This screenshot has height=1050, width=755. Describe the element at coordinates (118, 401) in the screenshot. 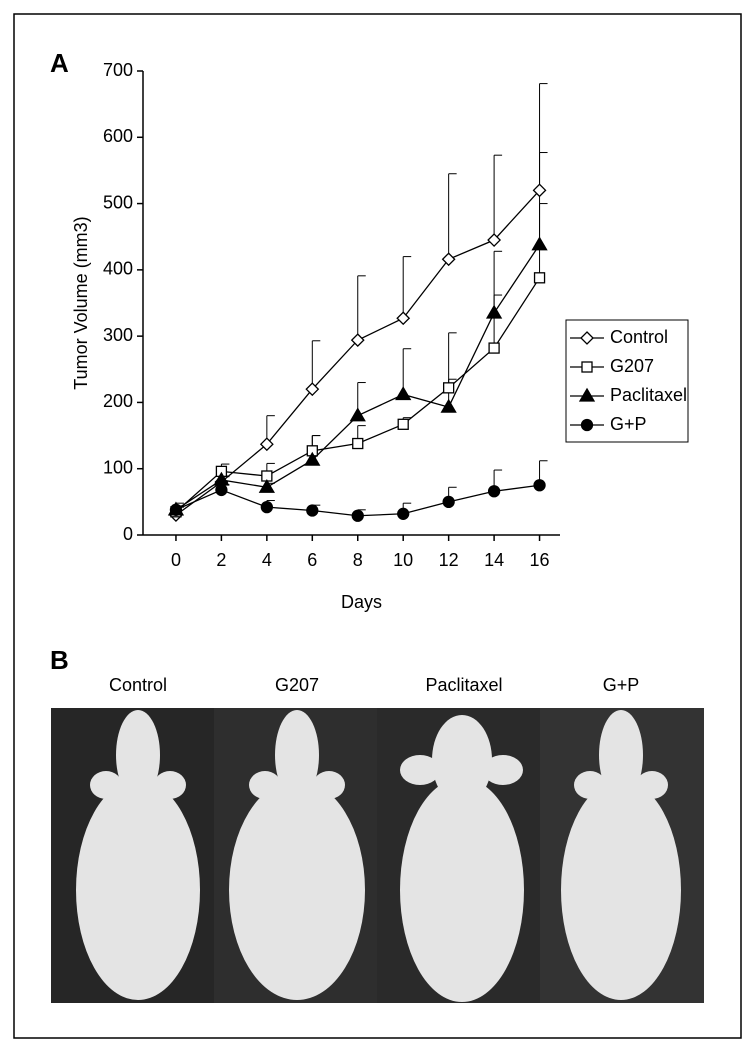

I see `y-tick-label: 200` at that location.